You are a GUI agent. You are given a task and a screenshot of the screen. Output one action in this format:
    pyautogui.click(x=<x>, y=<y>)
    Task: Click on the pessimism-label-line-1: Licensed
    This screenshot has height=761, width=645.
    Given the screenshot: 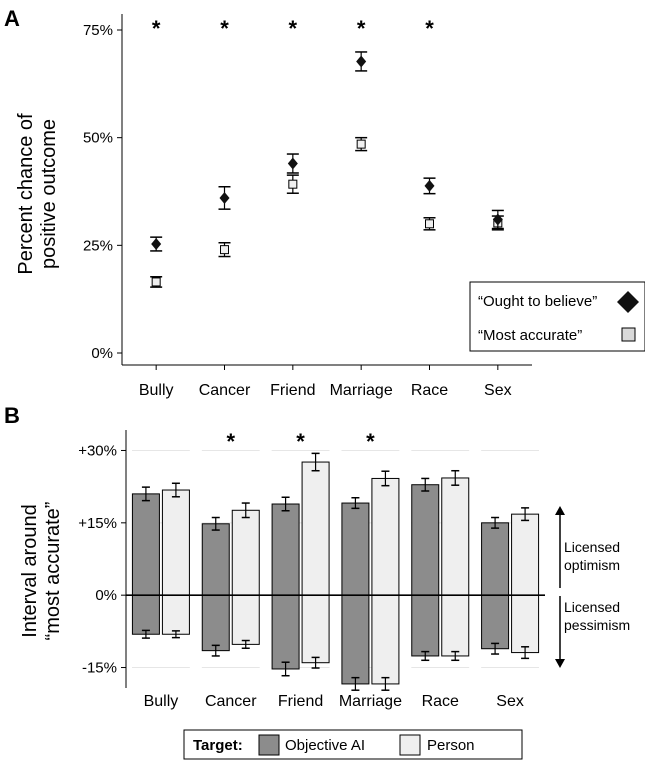 What is the action you would take?
    pyautogui.click(x=592, y=607)
    